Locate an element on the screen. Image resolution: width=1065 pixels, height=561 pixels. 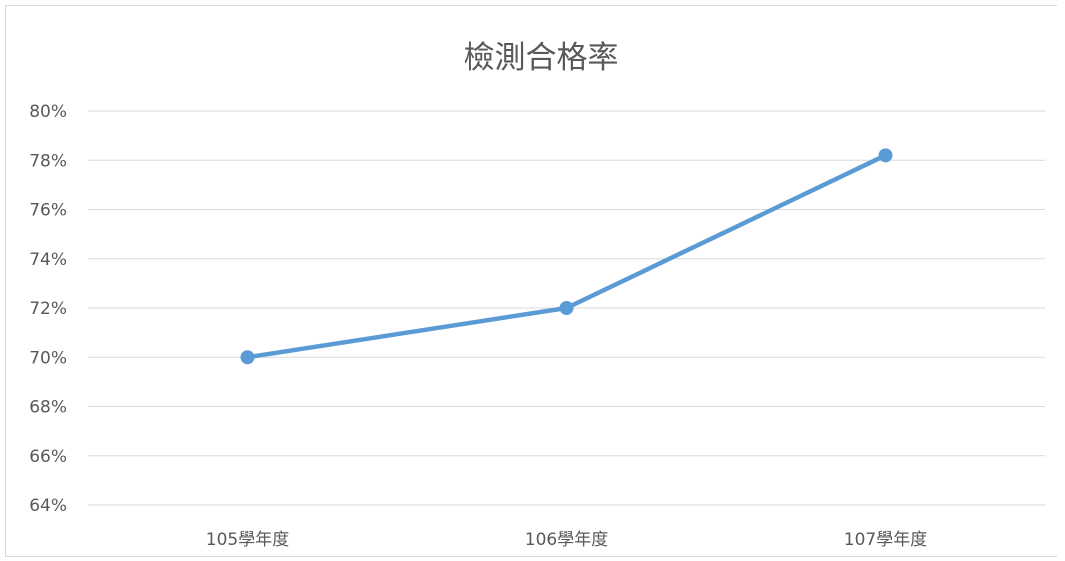
x-tick-label: 106學年度 is located at coordinates (566, 540).